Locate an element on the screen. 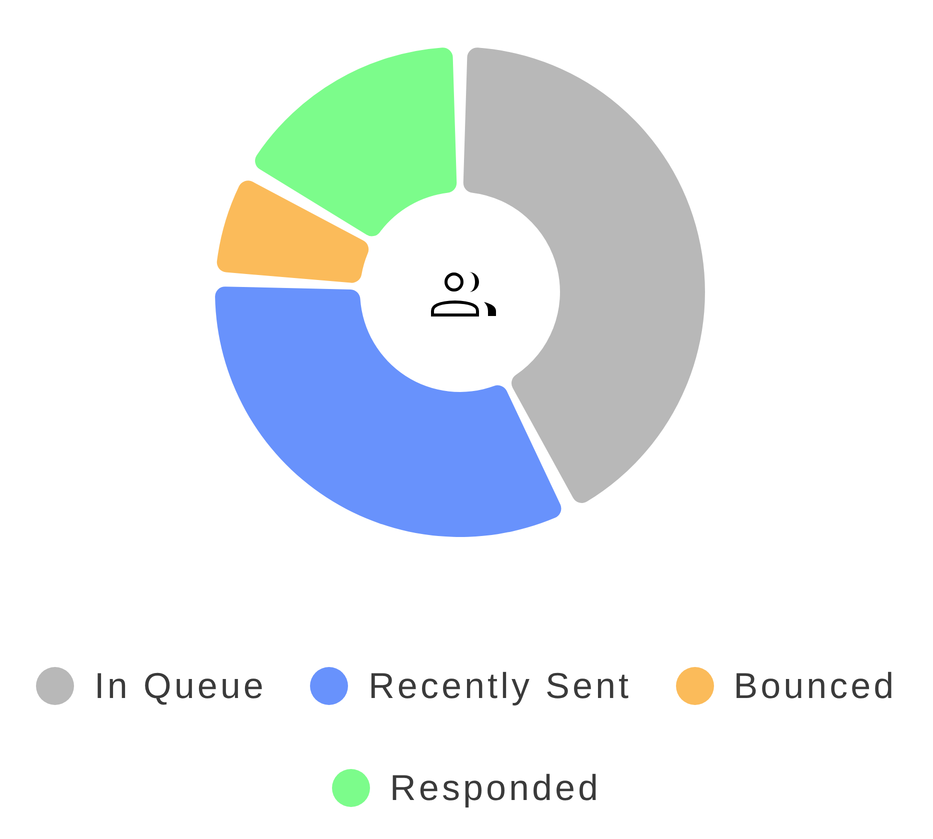 This screenshot has width=933, height=839. legend-label: In Queue is located at coordinates (180, 686).